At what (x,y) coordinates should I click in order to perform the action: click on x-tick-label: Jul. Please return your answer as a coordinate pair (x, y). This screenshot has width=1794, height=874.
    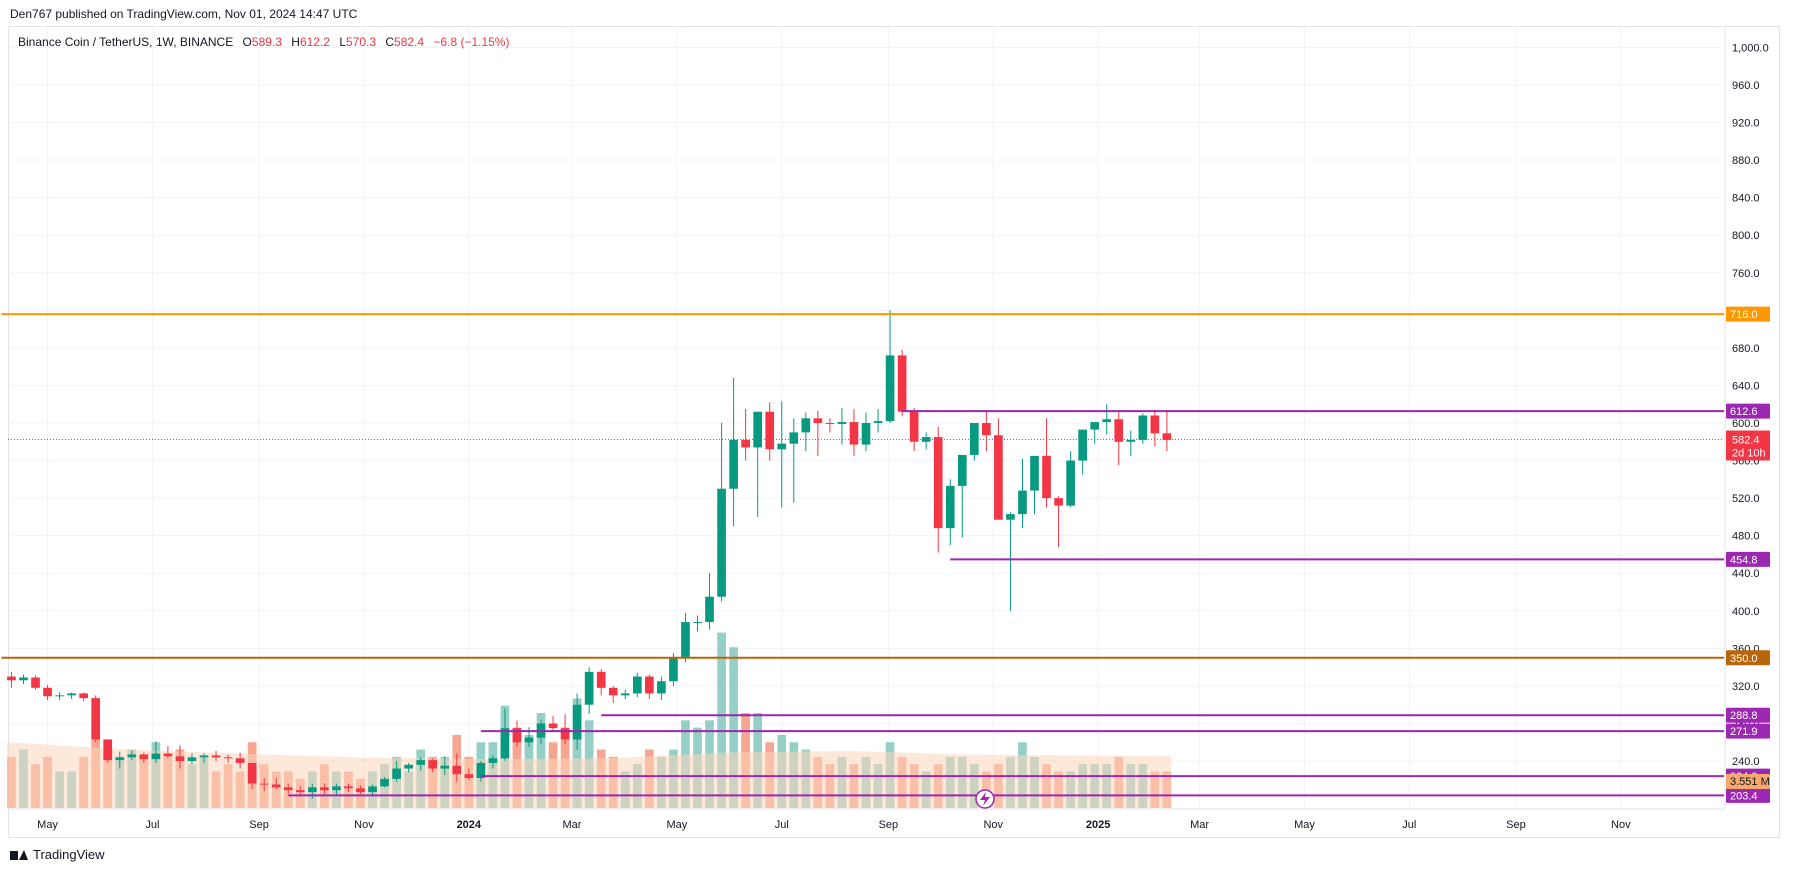
    Looking at the image, I should click on (1409, 825).